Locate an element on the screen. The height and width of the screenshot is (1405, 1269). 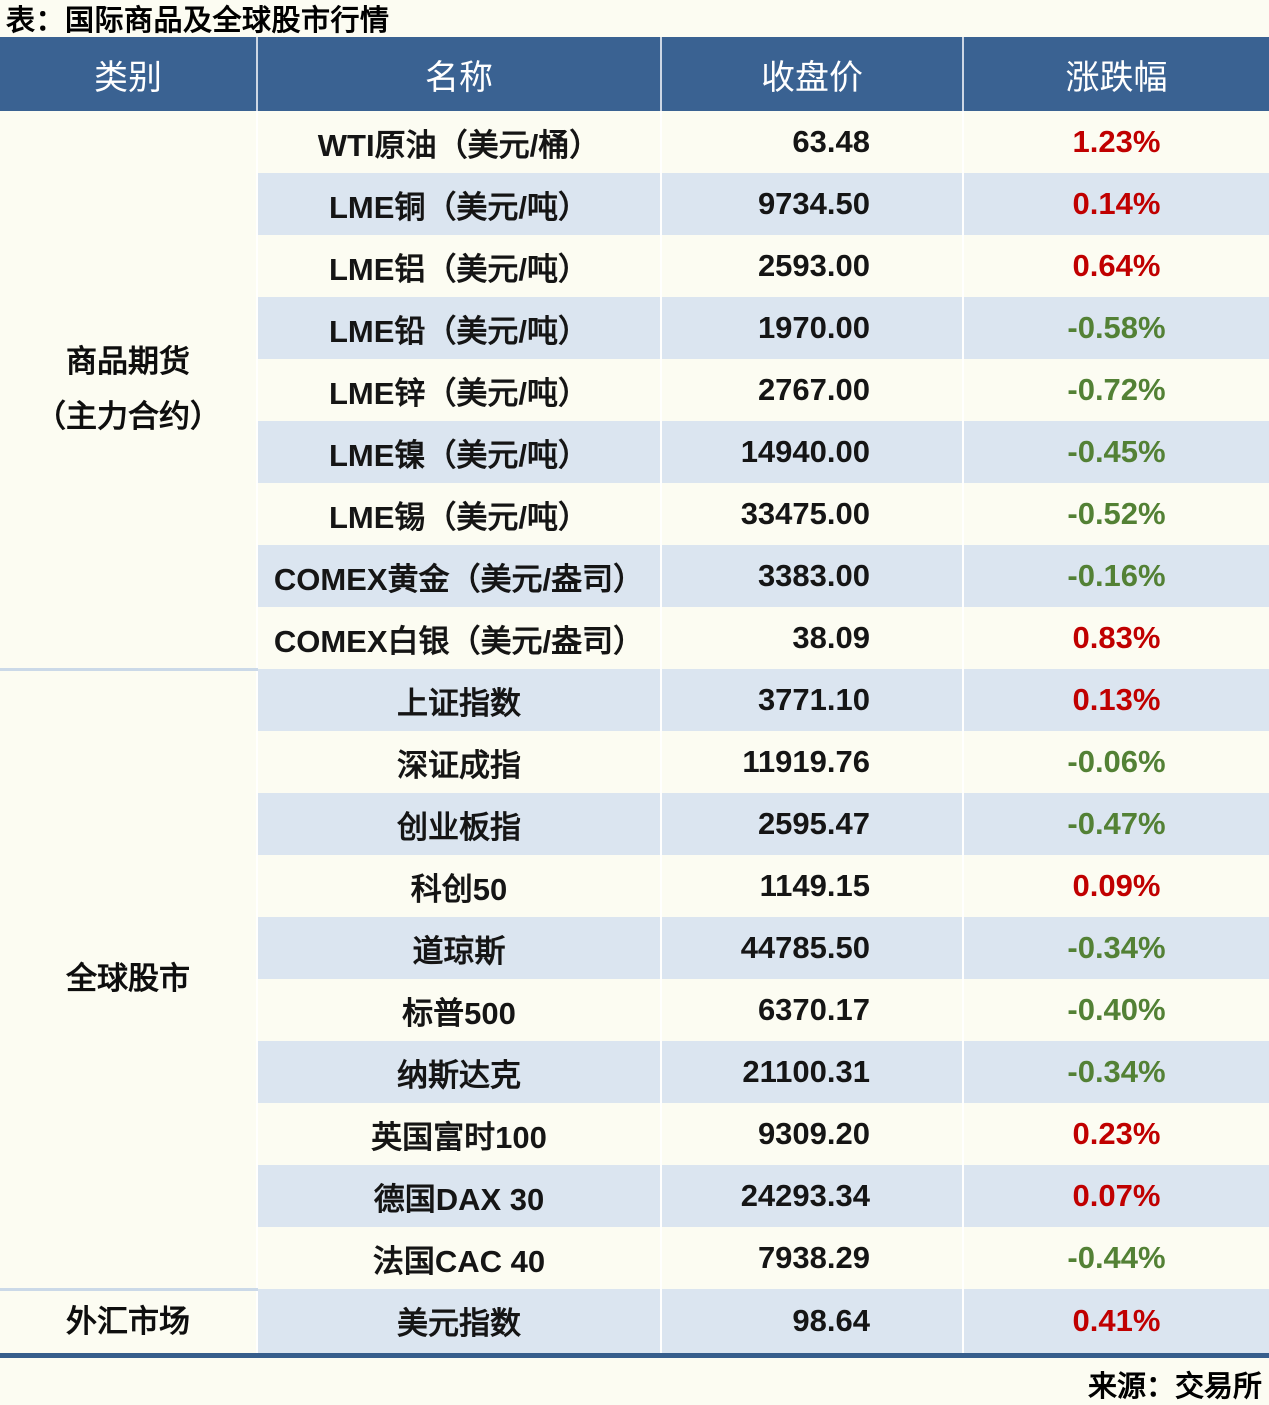
close-cell: 9734.50 is located at coordinates (811, 204).